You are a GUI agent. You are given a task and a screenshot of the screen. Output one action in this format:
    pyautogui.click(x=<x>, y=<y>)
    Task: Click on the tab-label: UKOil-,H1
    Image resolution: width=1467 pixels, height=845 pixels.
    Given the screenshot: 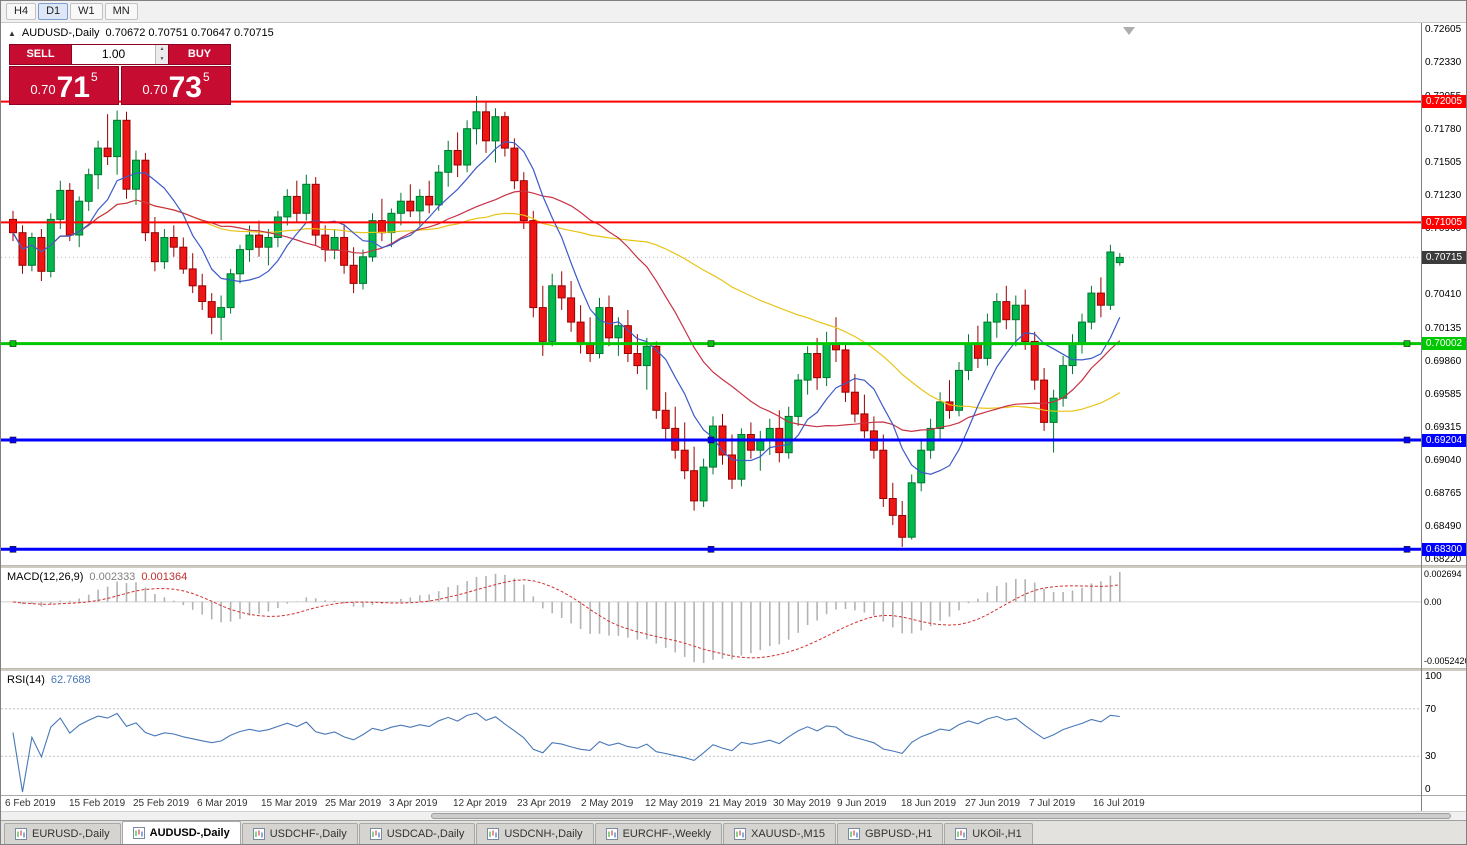 What is the action you would take?
    pyautogui.click(x=997, y=834)
    